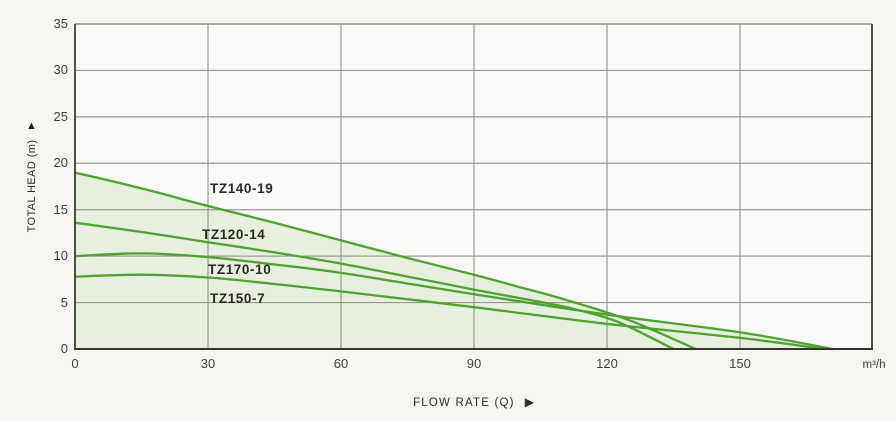 The image size is (896, 421). What do you see at coordinates (31, 126) in the screenshot?
I see `up-arrow-icon: ▲` at bounding box center [31, 126].